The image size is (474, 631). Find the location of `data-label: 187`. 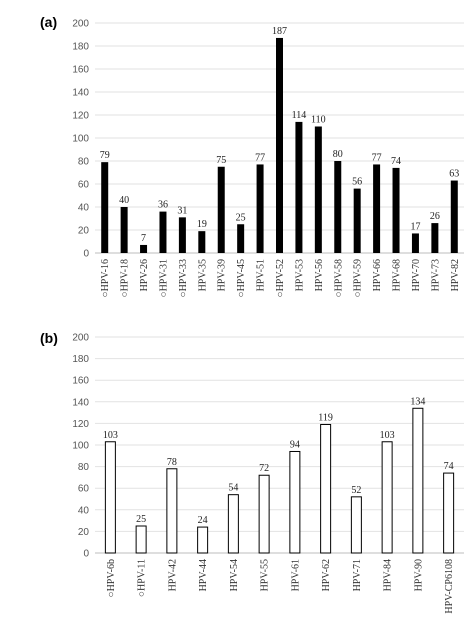

data-label: 187 is located at coordinates (279, 31).